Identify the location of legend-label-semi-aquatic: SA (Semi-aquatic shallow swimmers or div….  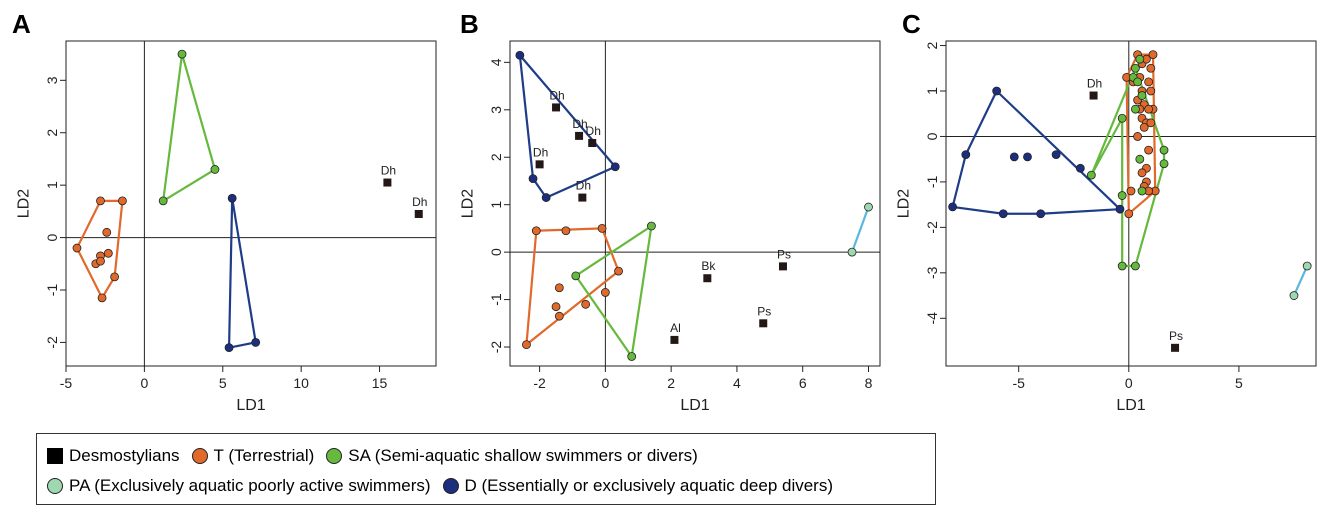
(523, 455).